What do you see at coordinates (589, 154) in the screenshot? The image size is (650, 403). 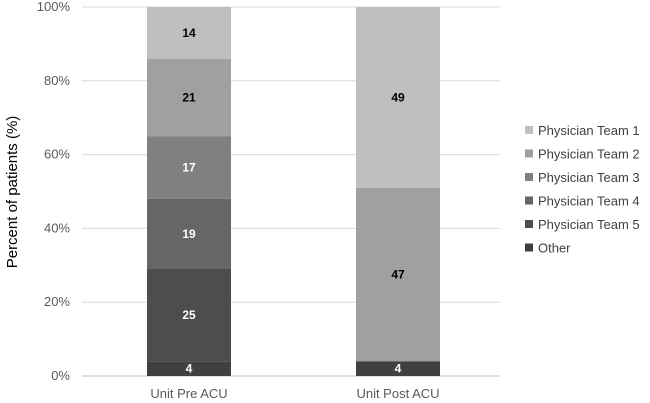 I see `legend-label: Physician Team 2` at bounding box center [589, 154].